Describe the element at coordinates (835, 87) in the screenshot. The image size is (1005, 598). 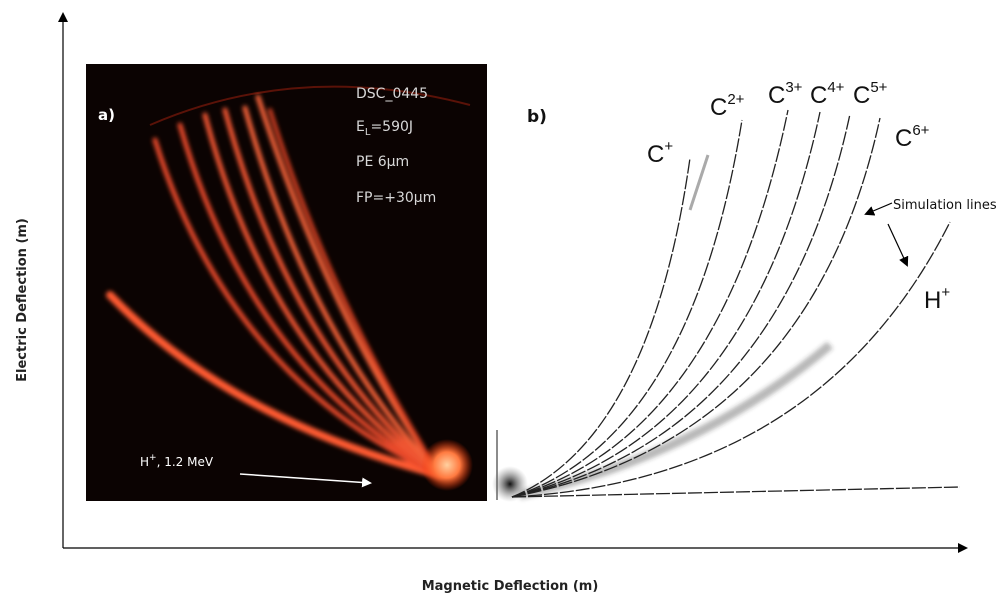
I see `superscript: 4+` at that location.